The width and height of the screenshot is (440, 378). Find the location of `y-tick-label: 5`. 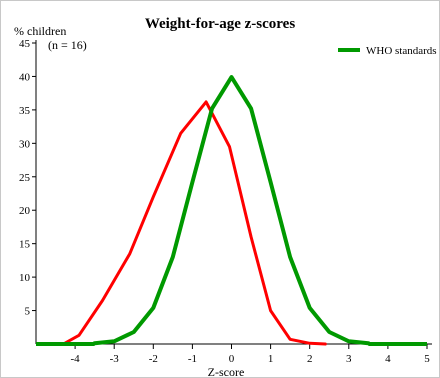

y-tick-label: 5 is located at coordinates (28, 312).